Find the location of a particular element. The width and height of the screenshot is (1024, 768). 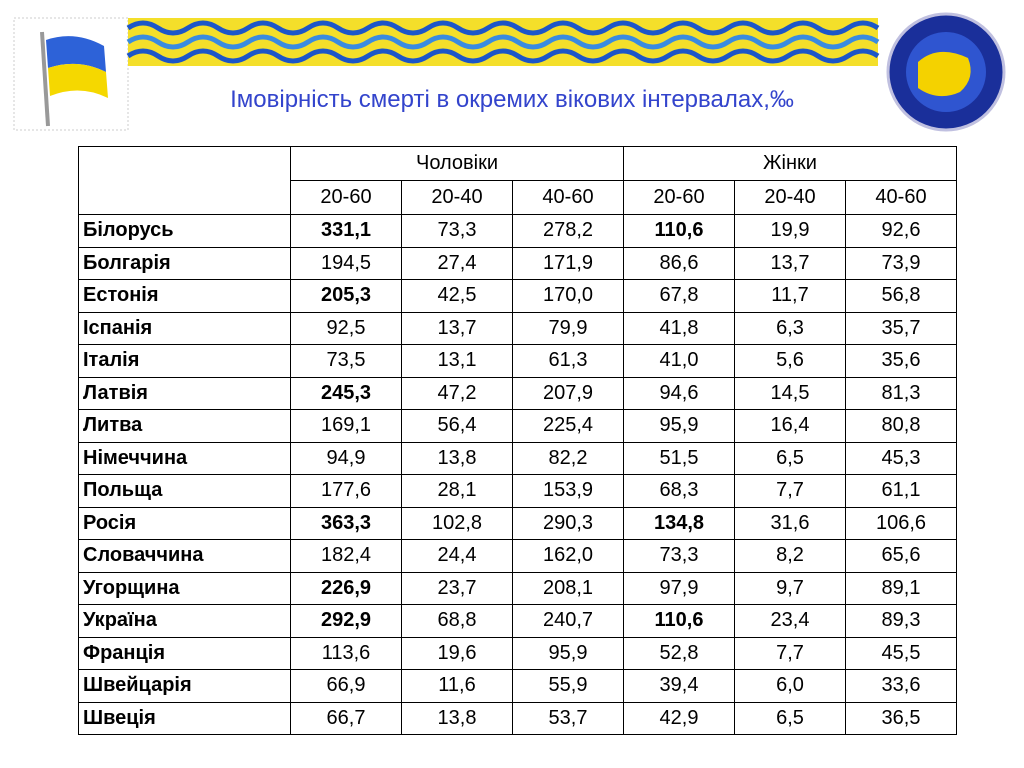

logo-map is located at coordinates (944, 74).